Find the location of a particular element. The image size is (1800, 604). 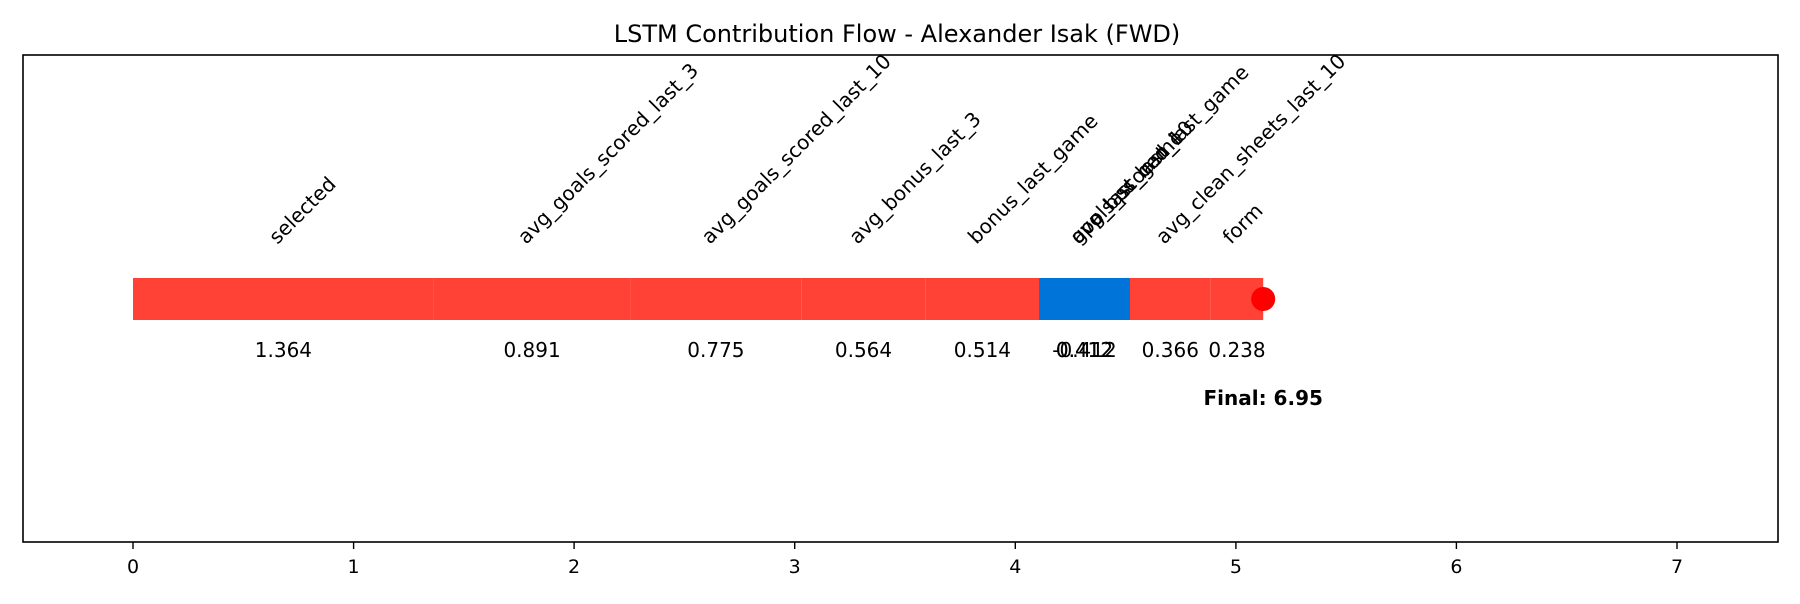

x-tick-label: 4 is located at coordinates (1015, 567).